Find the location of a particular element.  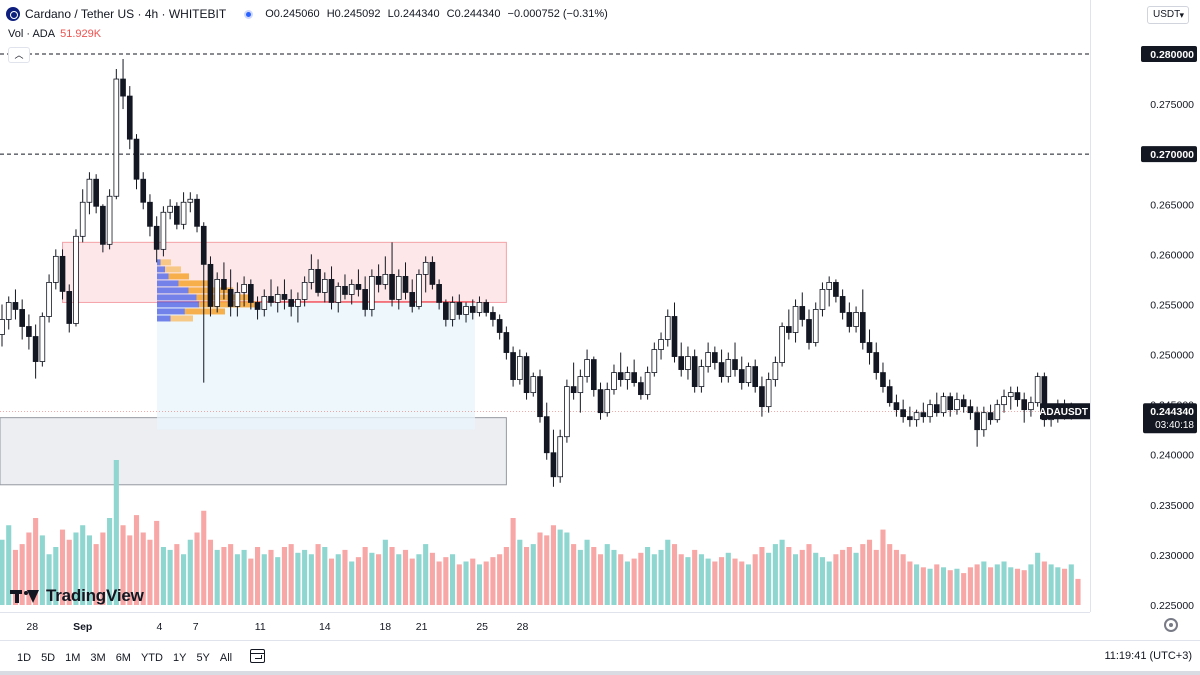

range-button-5d: 5D is located at coordinates (48, 658).